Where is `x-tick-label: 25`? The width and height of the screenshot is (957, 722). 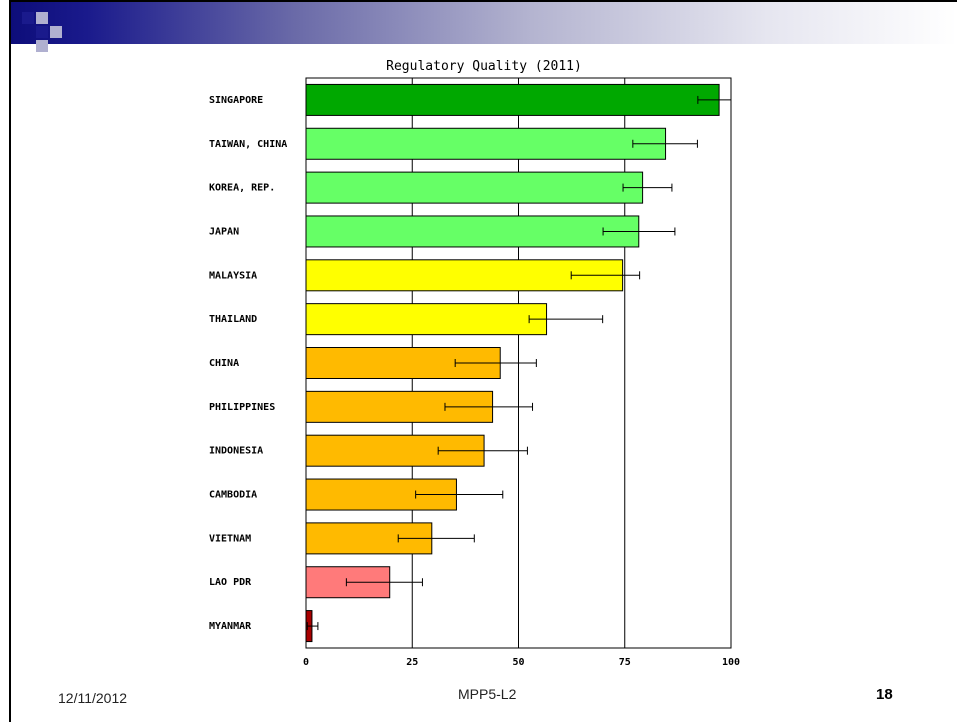 x-tick-label: 25 is located at coordinates (412, 662).